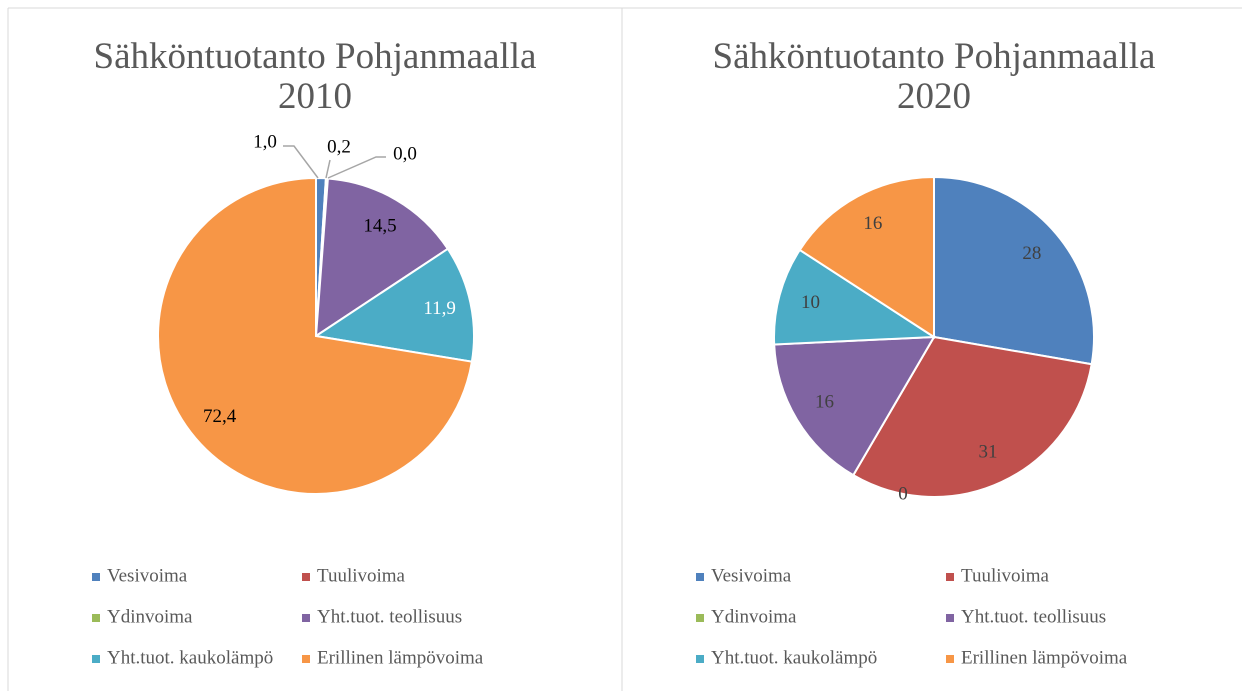 The width and height of the screenshot is (1242, 691). What do you see at coordinates (315, 96) in the screenshot?
I see `chart-title-line: 2010` at bounding box center [315, 96].